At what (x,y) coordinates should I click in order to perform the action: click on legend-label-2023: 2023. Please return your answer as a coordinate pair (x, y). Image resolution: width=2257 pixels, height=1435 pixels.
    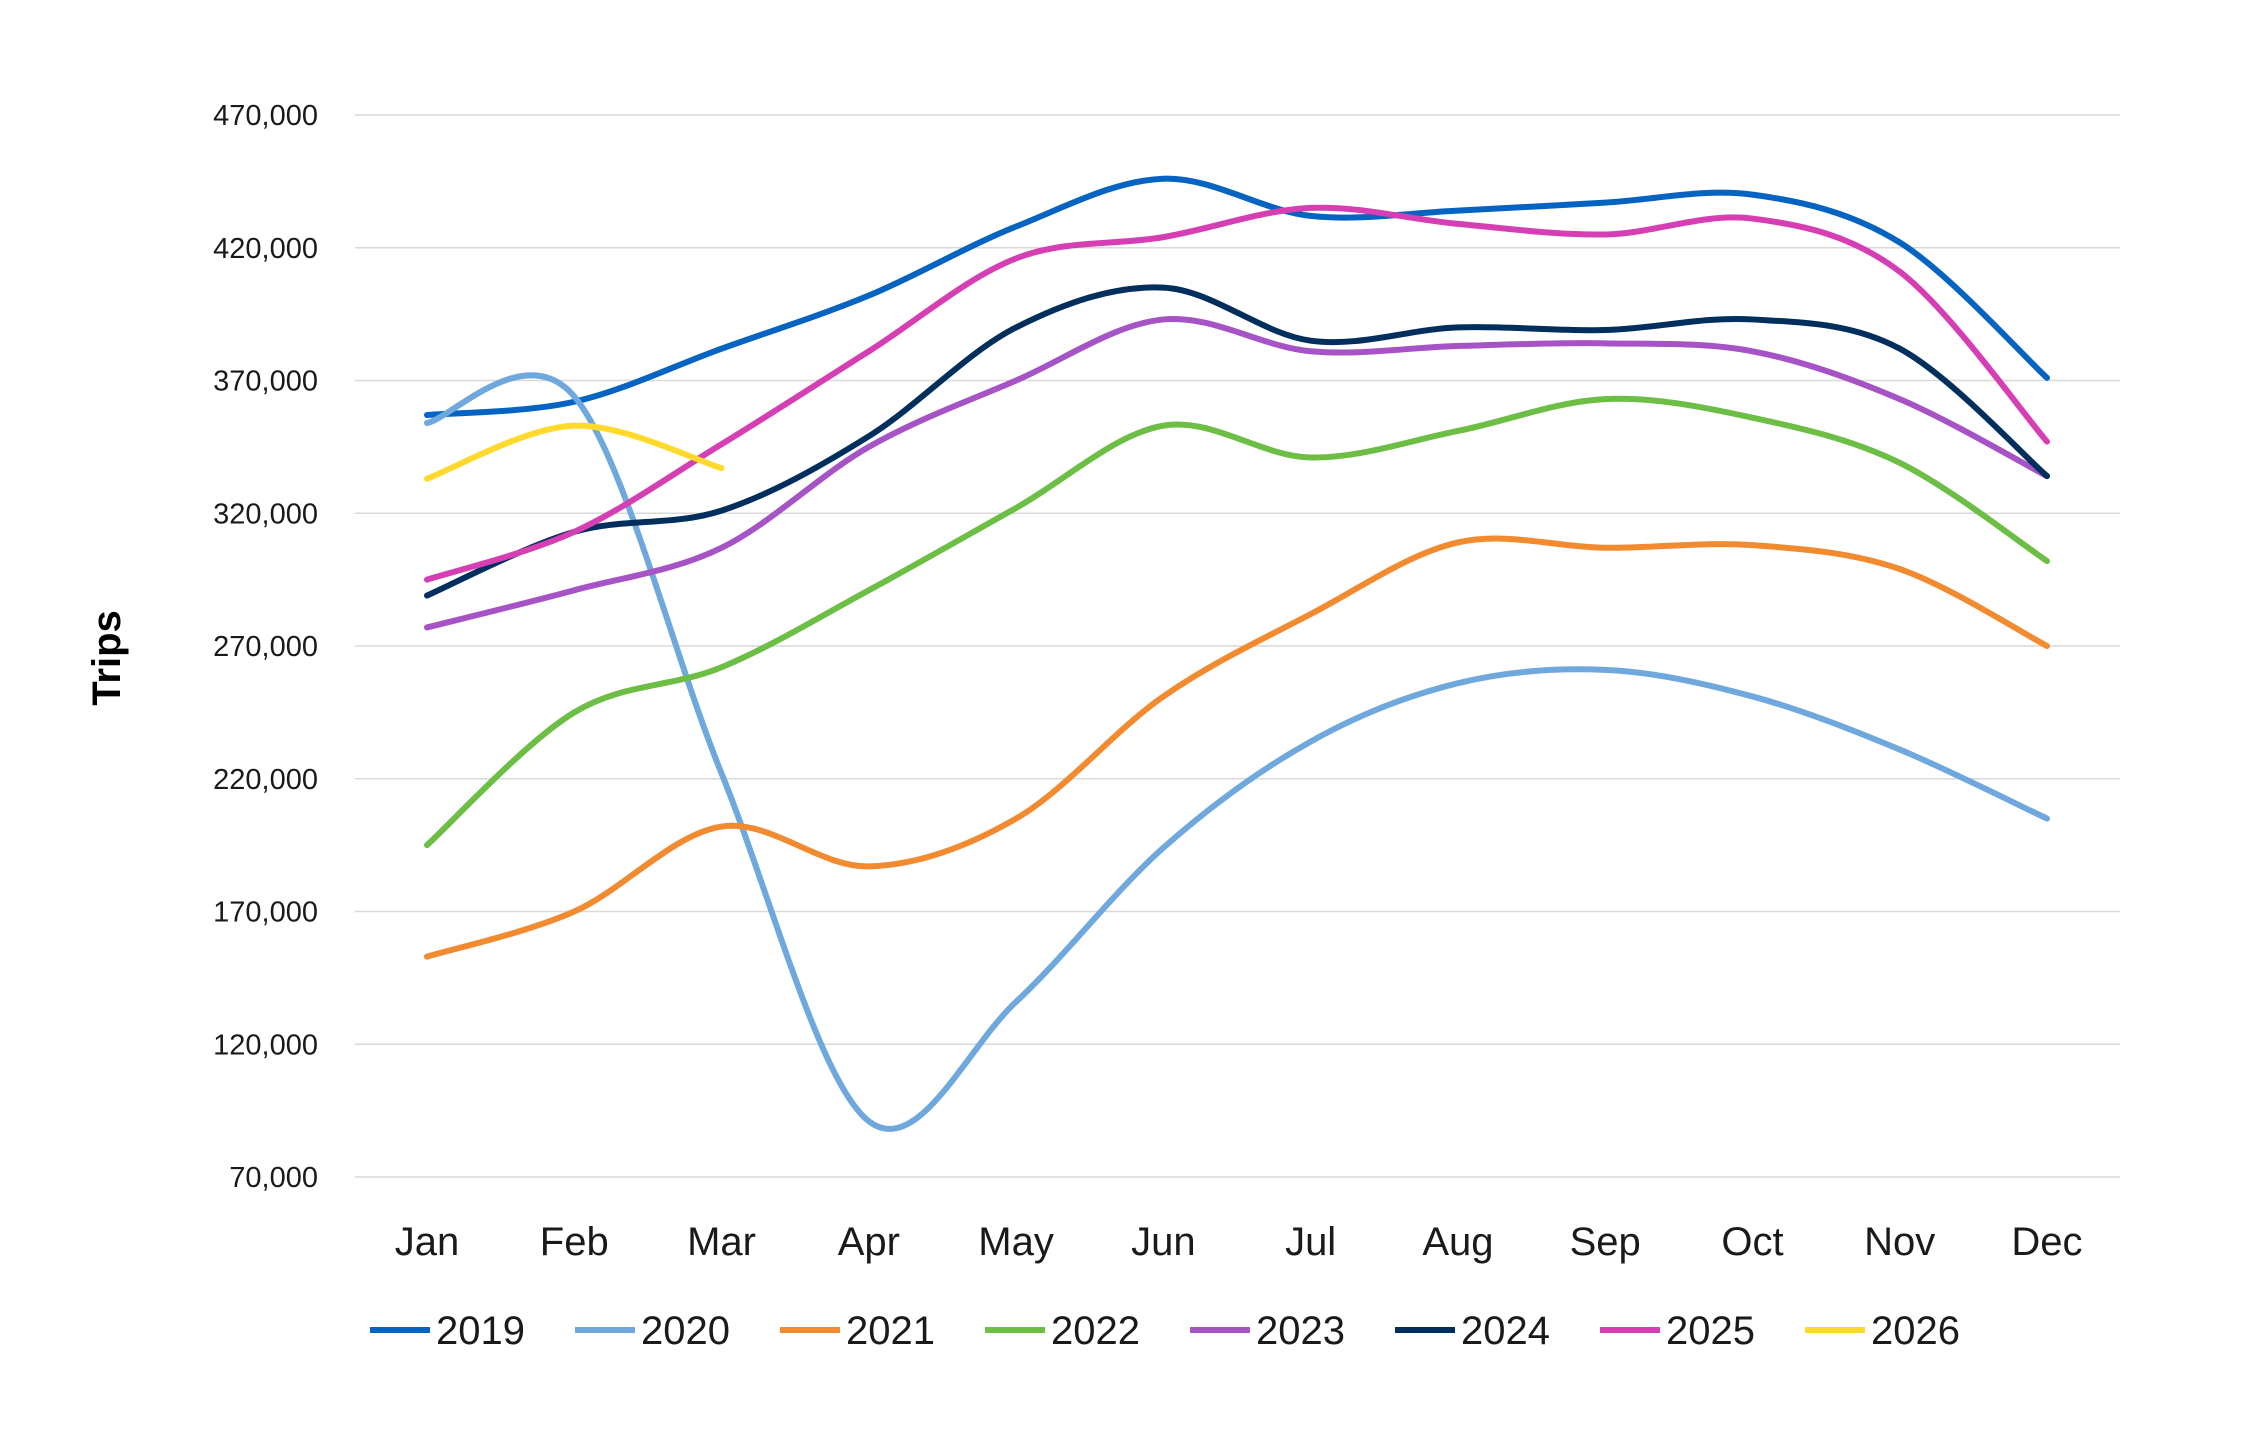
    Looking at the image, I should click on (1300, 1331).